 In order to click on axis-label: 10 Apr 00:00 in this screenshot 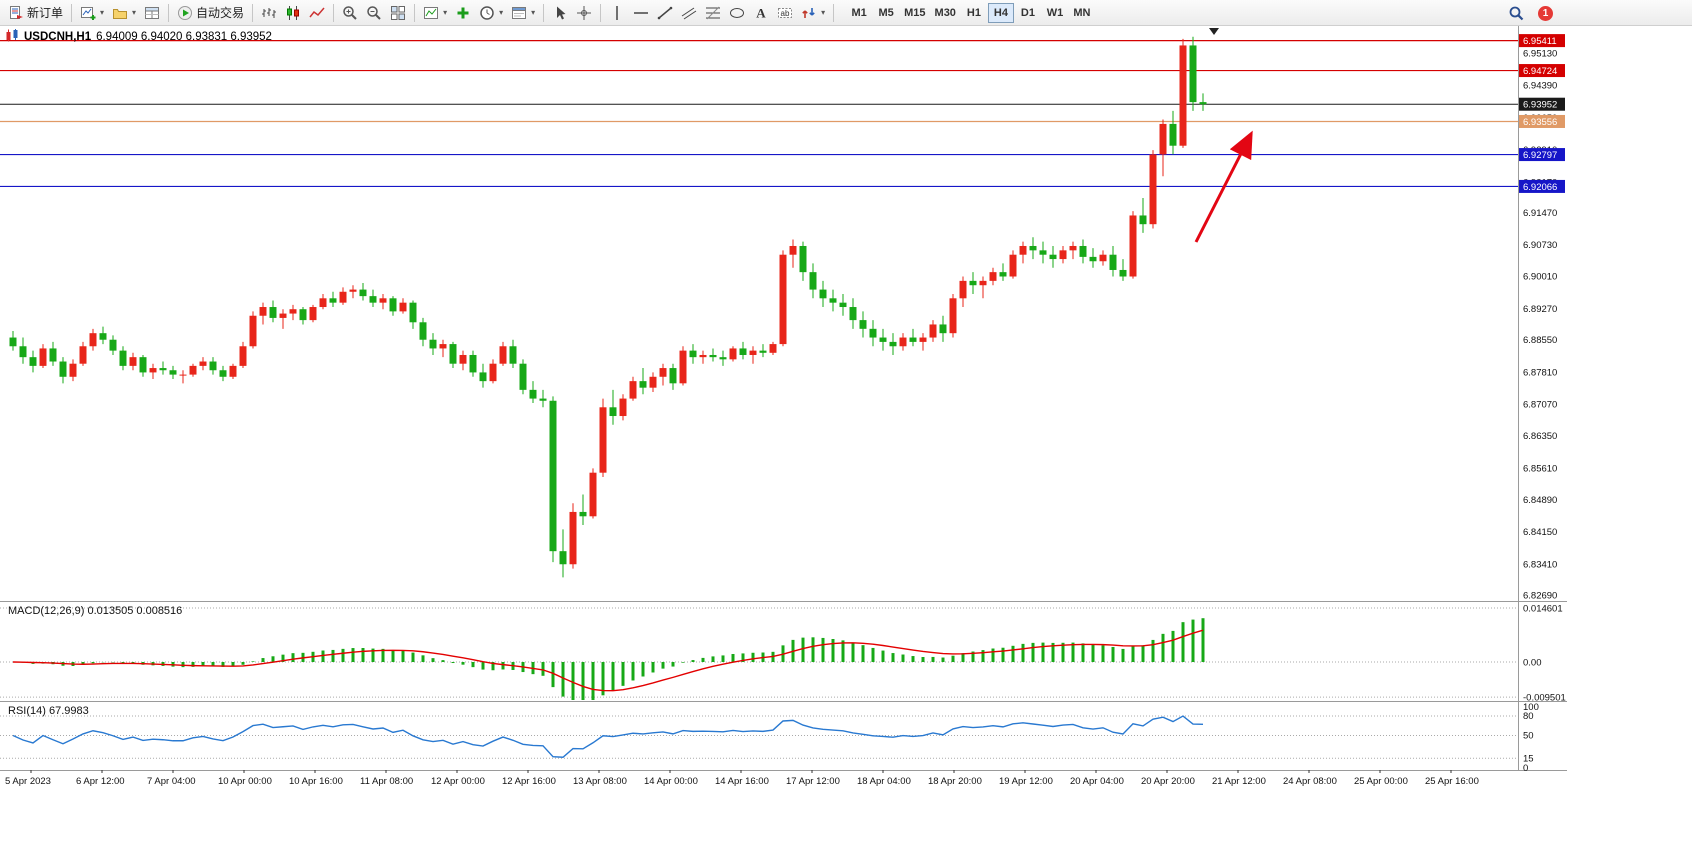, I will do `click(245, 781)`.